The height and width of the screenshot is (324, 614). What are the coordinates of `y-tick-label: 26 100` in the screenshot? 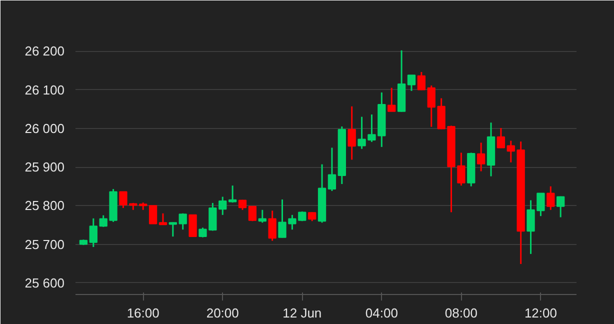 It's located at (44, 90).